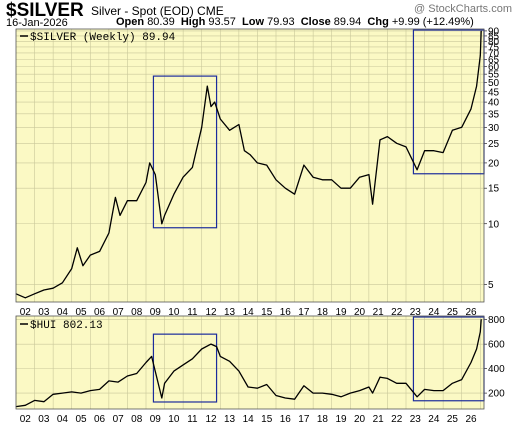  I want to click on silver-ytick-label: 20, so click(494, 163).